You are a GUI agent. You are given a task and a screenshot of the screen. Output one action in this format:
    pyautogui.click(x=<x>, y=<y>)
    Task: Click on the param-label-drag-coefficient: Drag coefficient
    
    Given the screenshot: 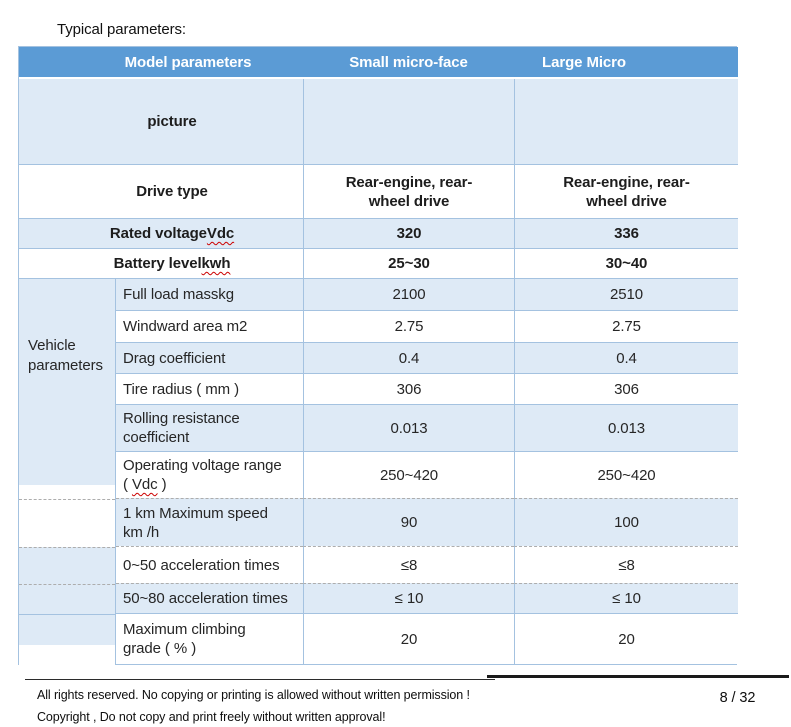 What is the action you would take?
    pyautogui.click(x=209, y=357)
    